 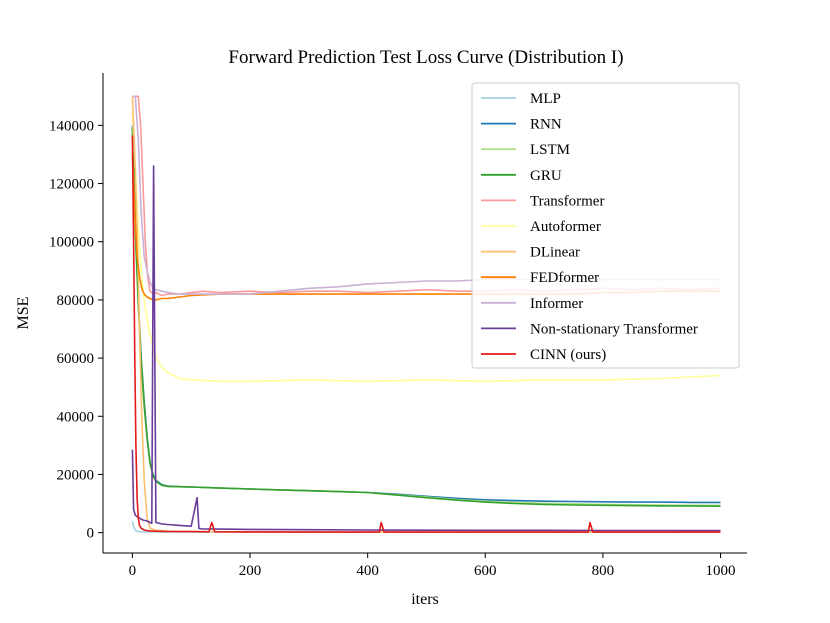 What do you see at coordinates (567, 201) in the screenshot?
I see `legend-label-transformer: Transformer` at bounding box center [567, 201].